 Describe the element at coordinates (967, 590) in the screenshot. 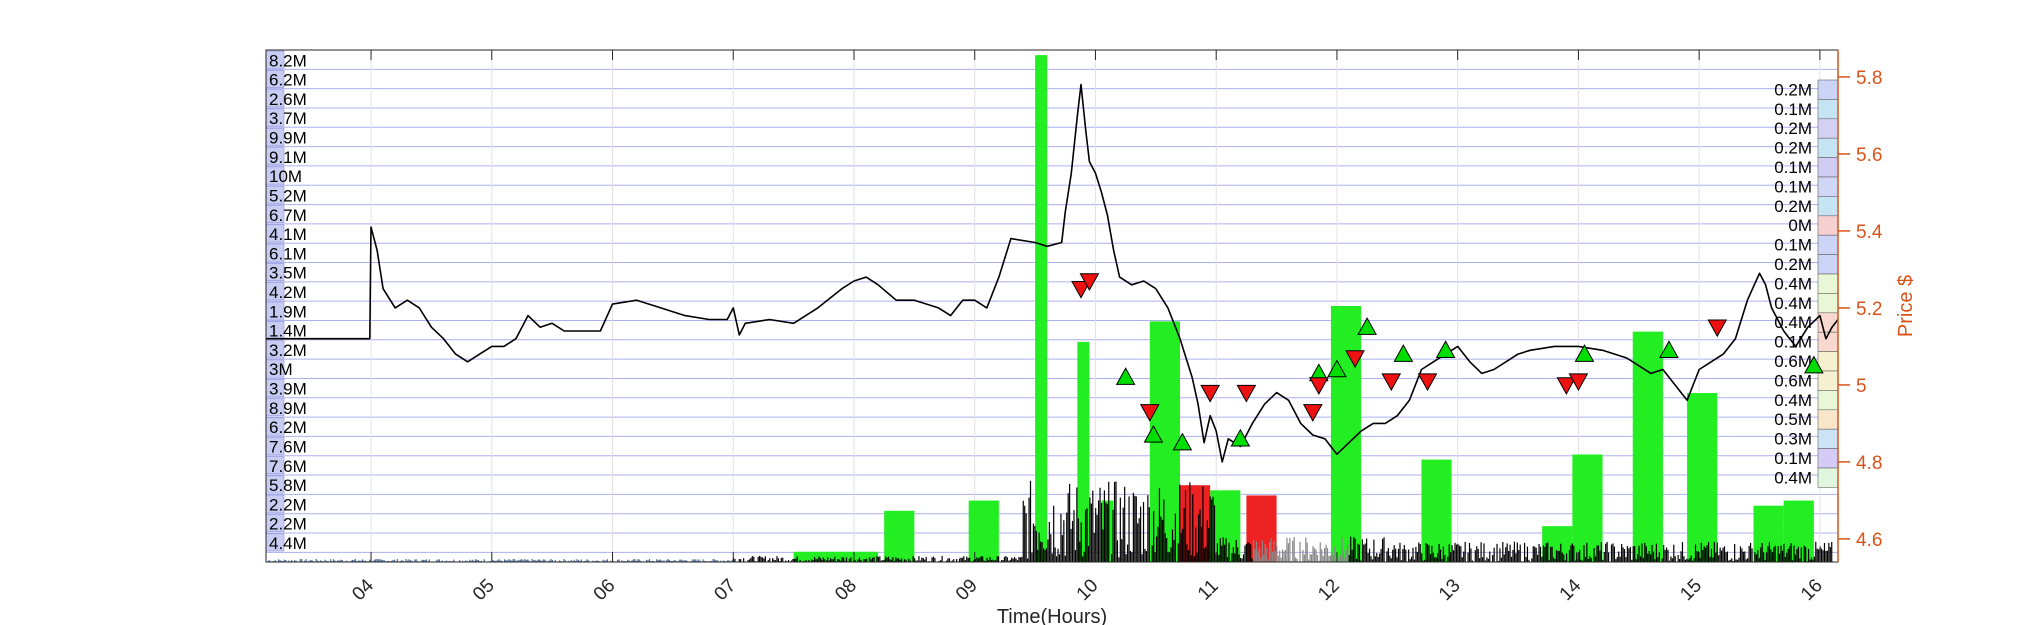

I see `x-tick-label: 09` at that location.